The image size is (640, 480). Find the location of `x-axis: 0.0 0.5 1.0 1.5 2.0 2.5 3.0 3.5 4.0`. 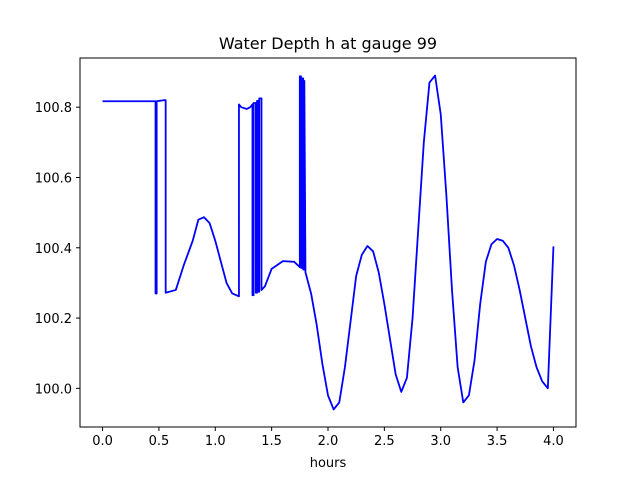

x-axis: 0.0 0.5 1.0 1.5 2.0 2.5 3.0 3.5 4.0 is located at coordinates (328, 438).